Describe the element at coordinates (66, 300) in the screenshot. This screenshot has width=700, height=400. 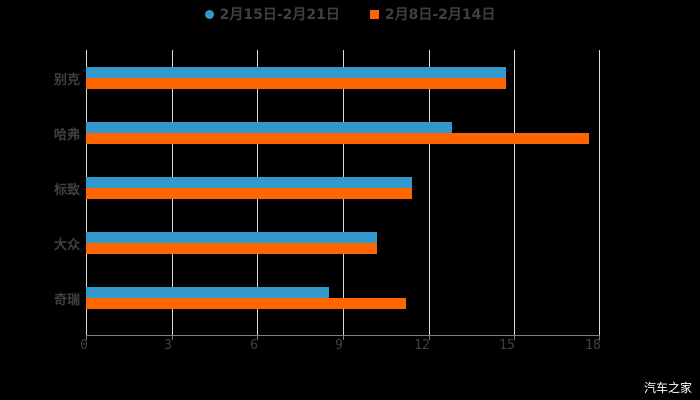
I see `category-label: 奇瑞` at that location.